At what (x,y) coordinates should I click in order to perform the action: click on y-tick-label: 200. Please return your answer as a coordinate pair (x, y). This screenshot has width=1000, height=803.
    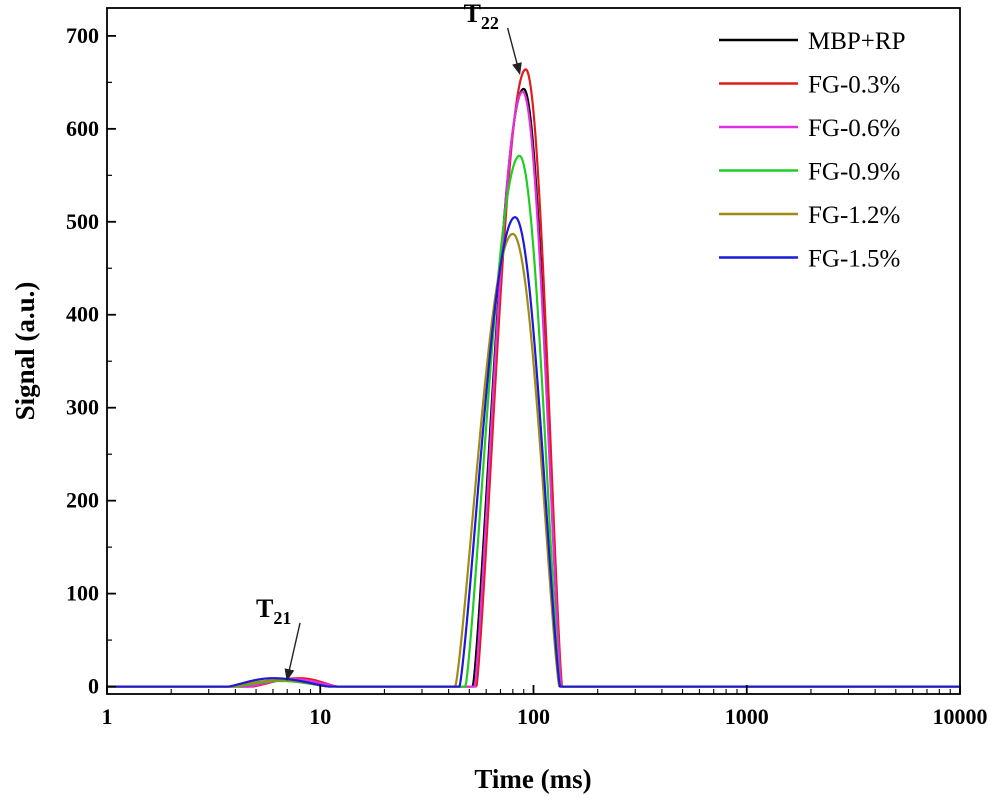
    Looking at the image, I should click on (82, 500).